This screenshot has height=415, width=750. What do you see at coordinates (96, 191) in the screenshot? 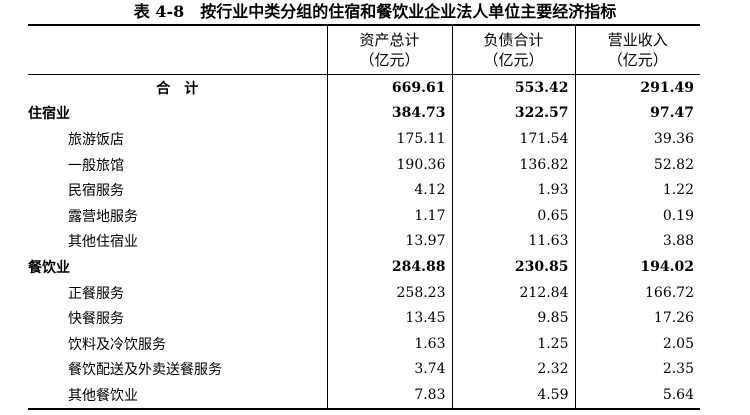
I see `row-label: 民宿服务` at bounding box center [96, 191].